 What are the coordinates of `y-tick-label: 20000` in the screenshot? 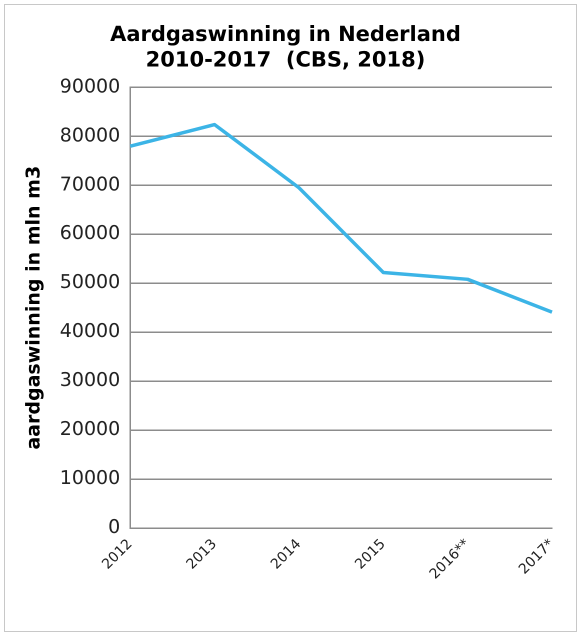 It's located at (90, 429).